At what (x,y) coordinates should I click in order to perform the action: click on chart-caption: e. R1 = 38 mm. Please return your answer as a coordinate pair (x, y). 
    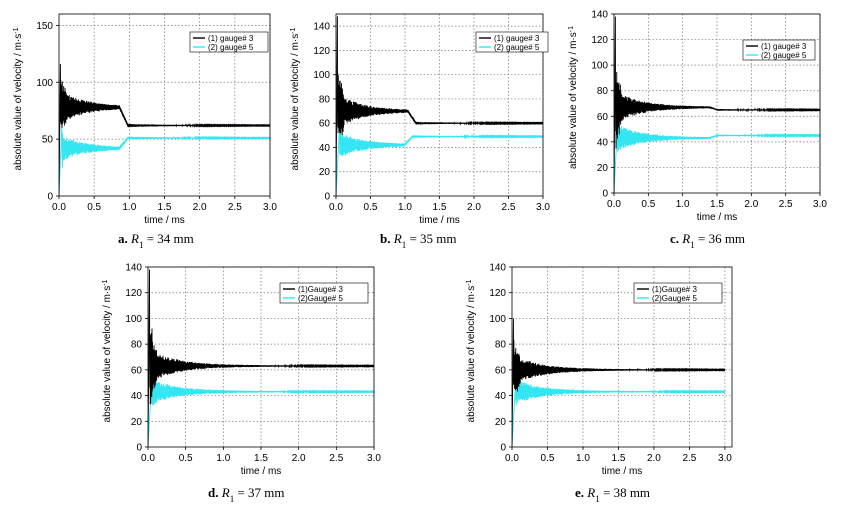
    Looking at the image, I should click on (612, 494).